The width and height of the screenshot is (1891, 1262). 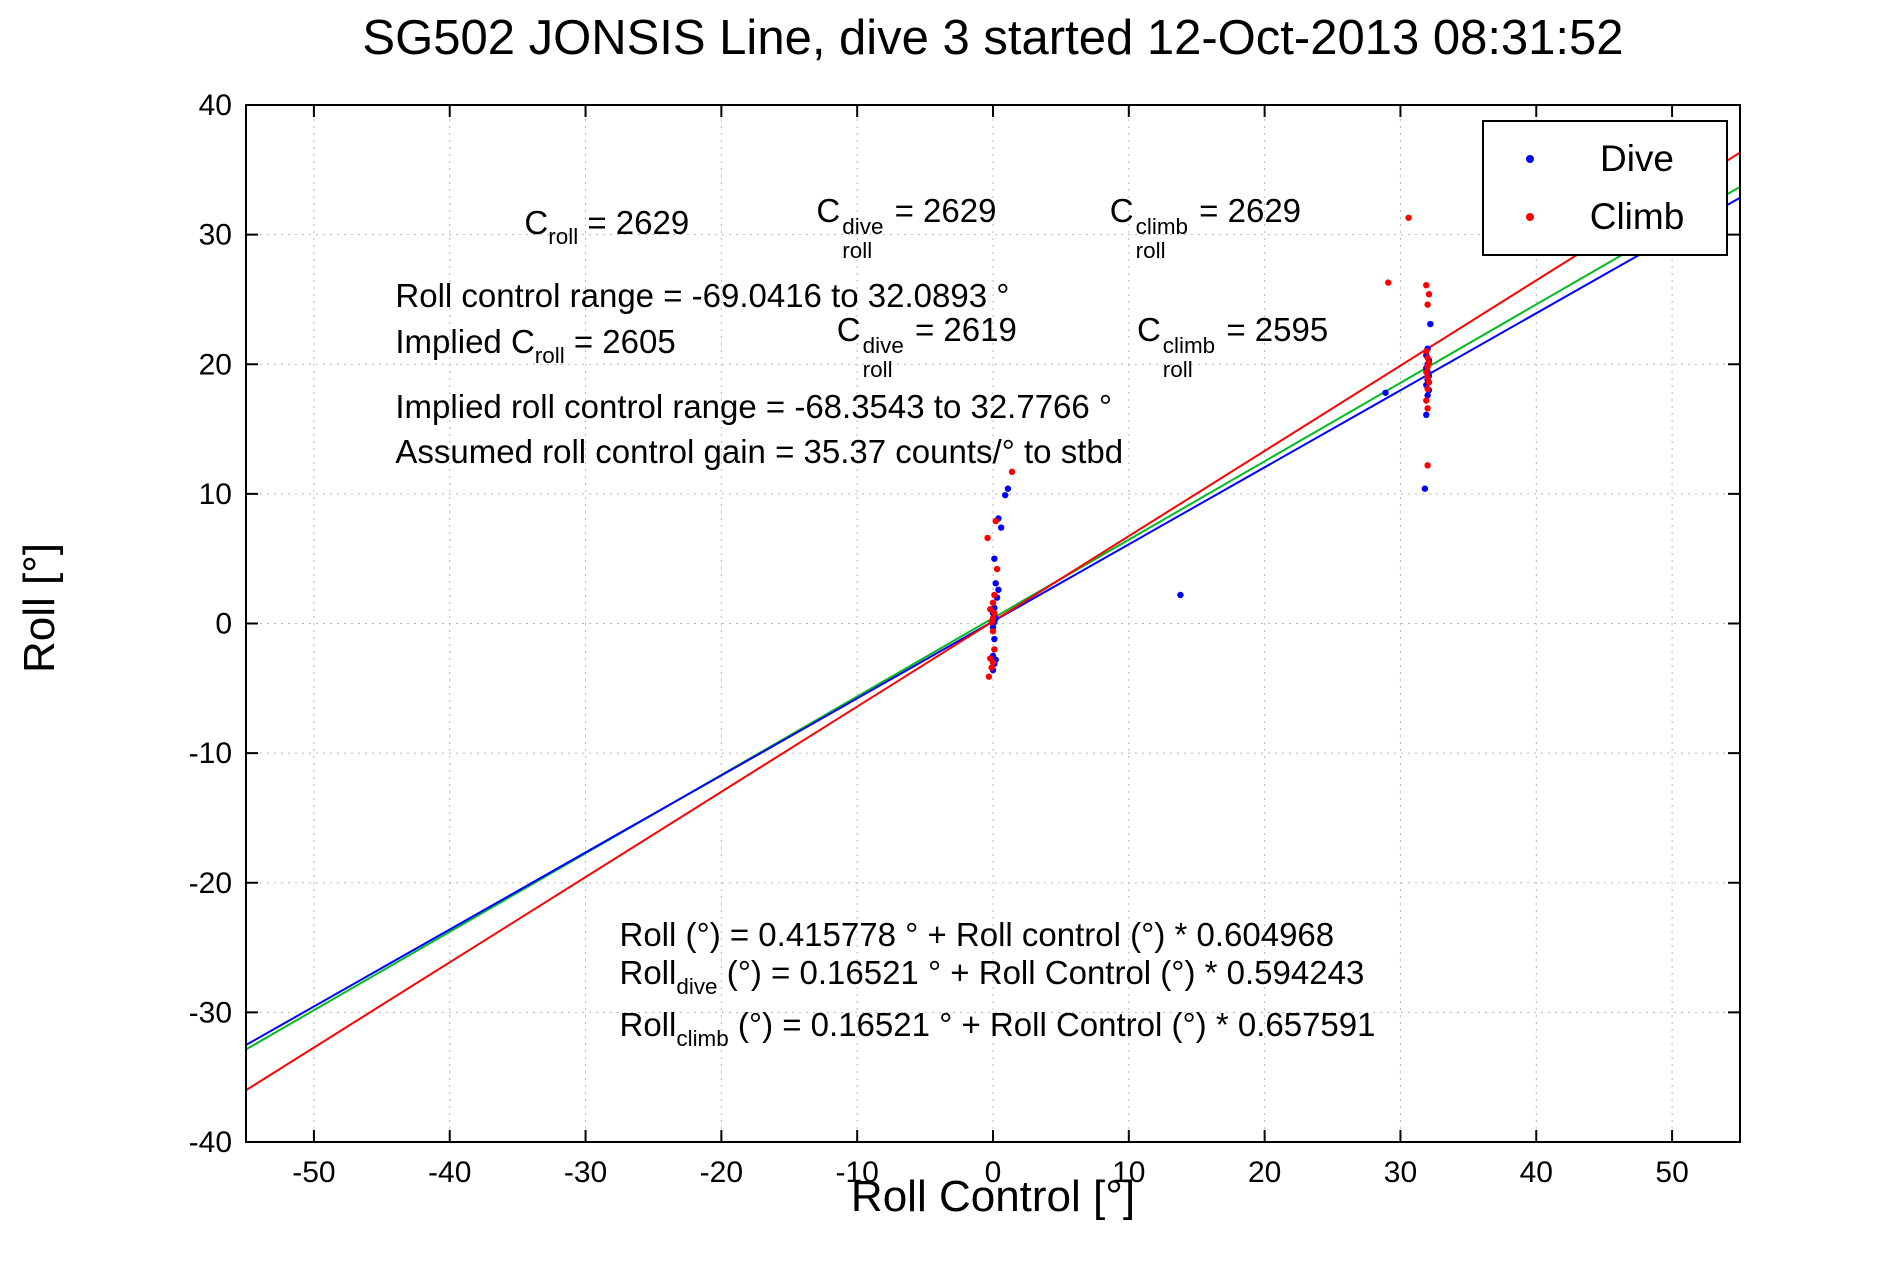 What do you see at coordinates (313, 1172) in the screenshot?
I see `x-tick-label: -50` at bounding box center [313, 1172].